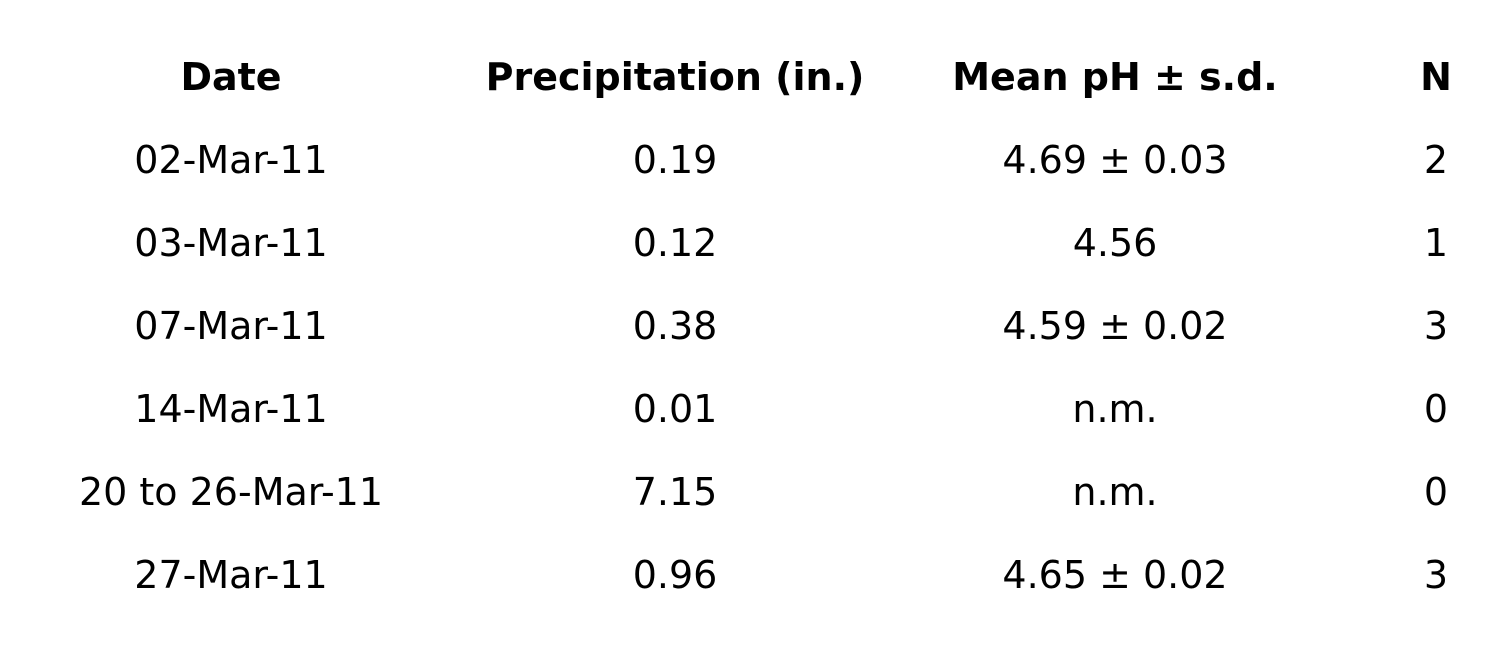  I want to click on column-header: Mean pH ± s.d., so click(1115, 77).